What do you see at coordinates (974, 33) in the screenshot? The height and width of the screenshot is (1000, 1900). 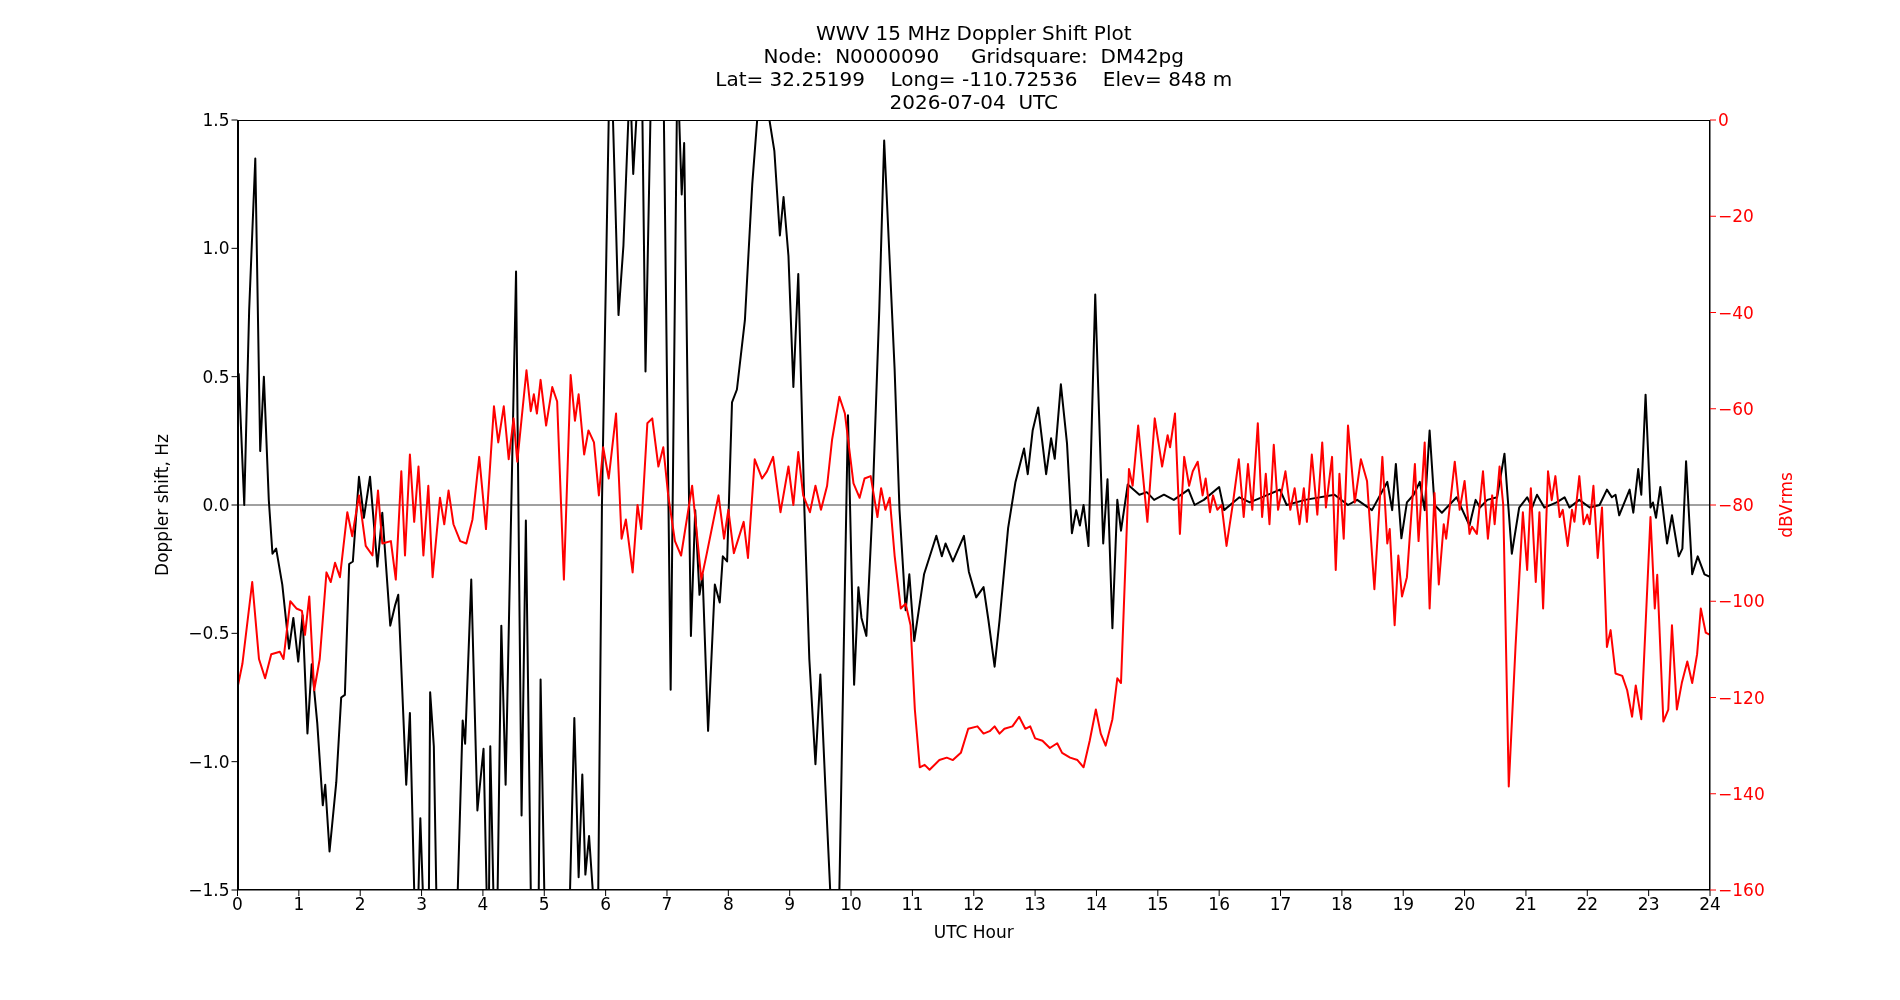 I see `chart-title: WWV 15 MHz Doppler Shift Plot` at bounding box center [974, 33].